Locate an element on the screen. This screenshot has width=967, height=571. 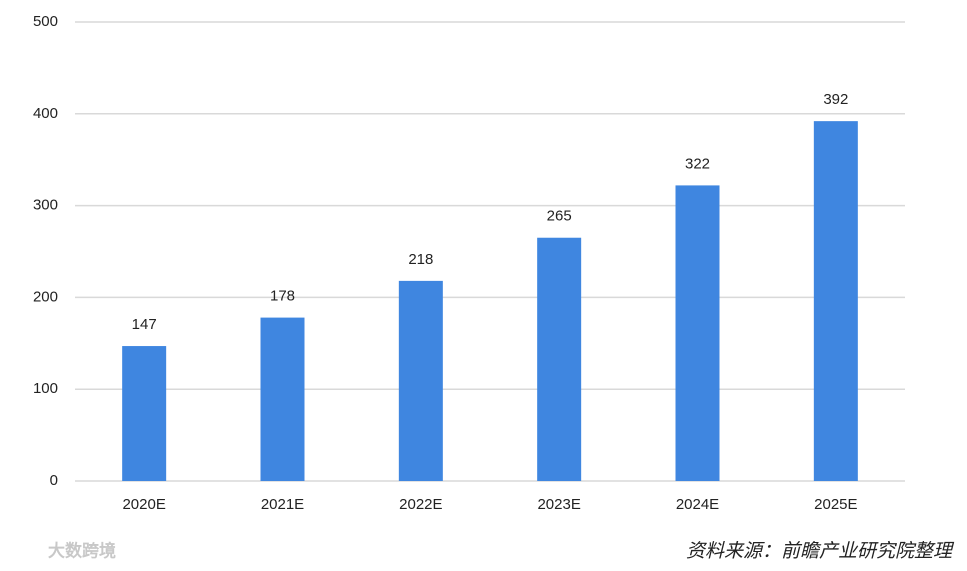
x-tick-label: 2020E is located at coordinates (143, 504).